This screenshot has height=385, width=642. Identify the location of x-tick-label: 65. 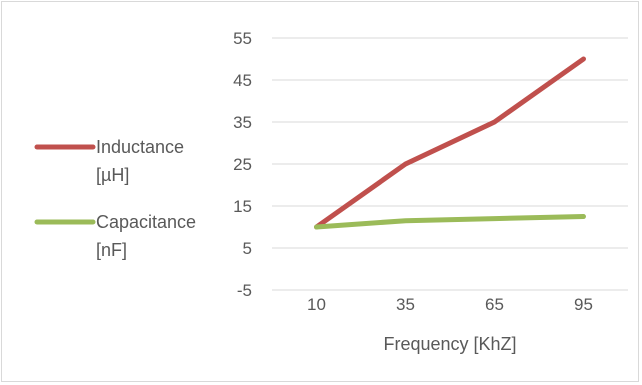
(494, 304).